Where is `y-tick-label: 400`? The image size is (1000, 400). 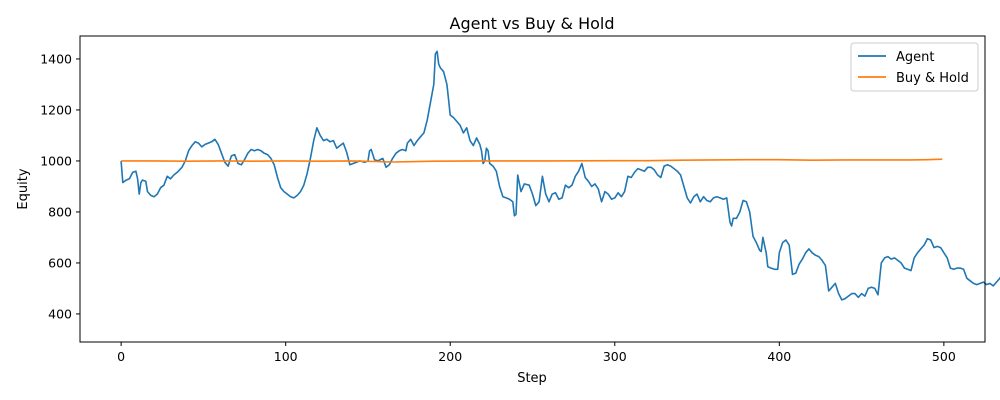
y-tick-label: 400 is located at coordinates (60, 313).